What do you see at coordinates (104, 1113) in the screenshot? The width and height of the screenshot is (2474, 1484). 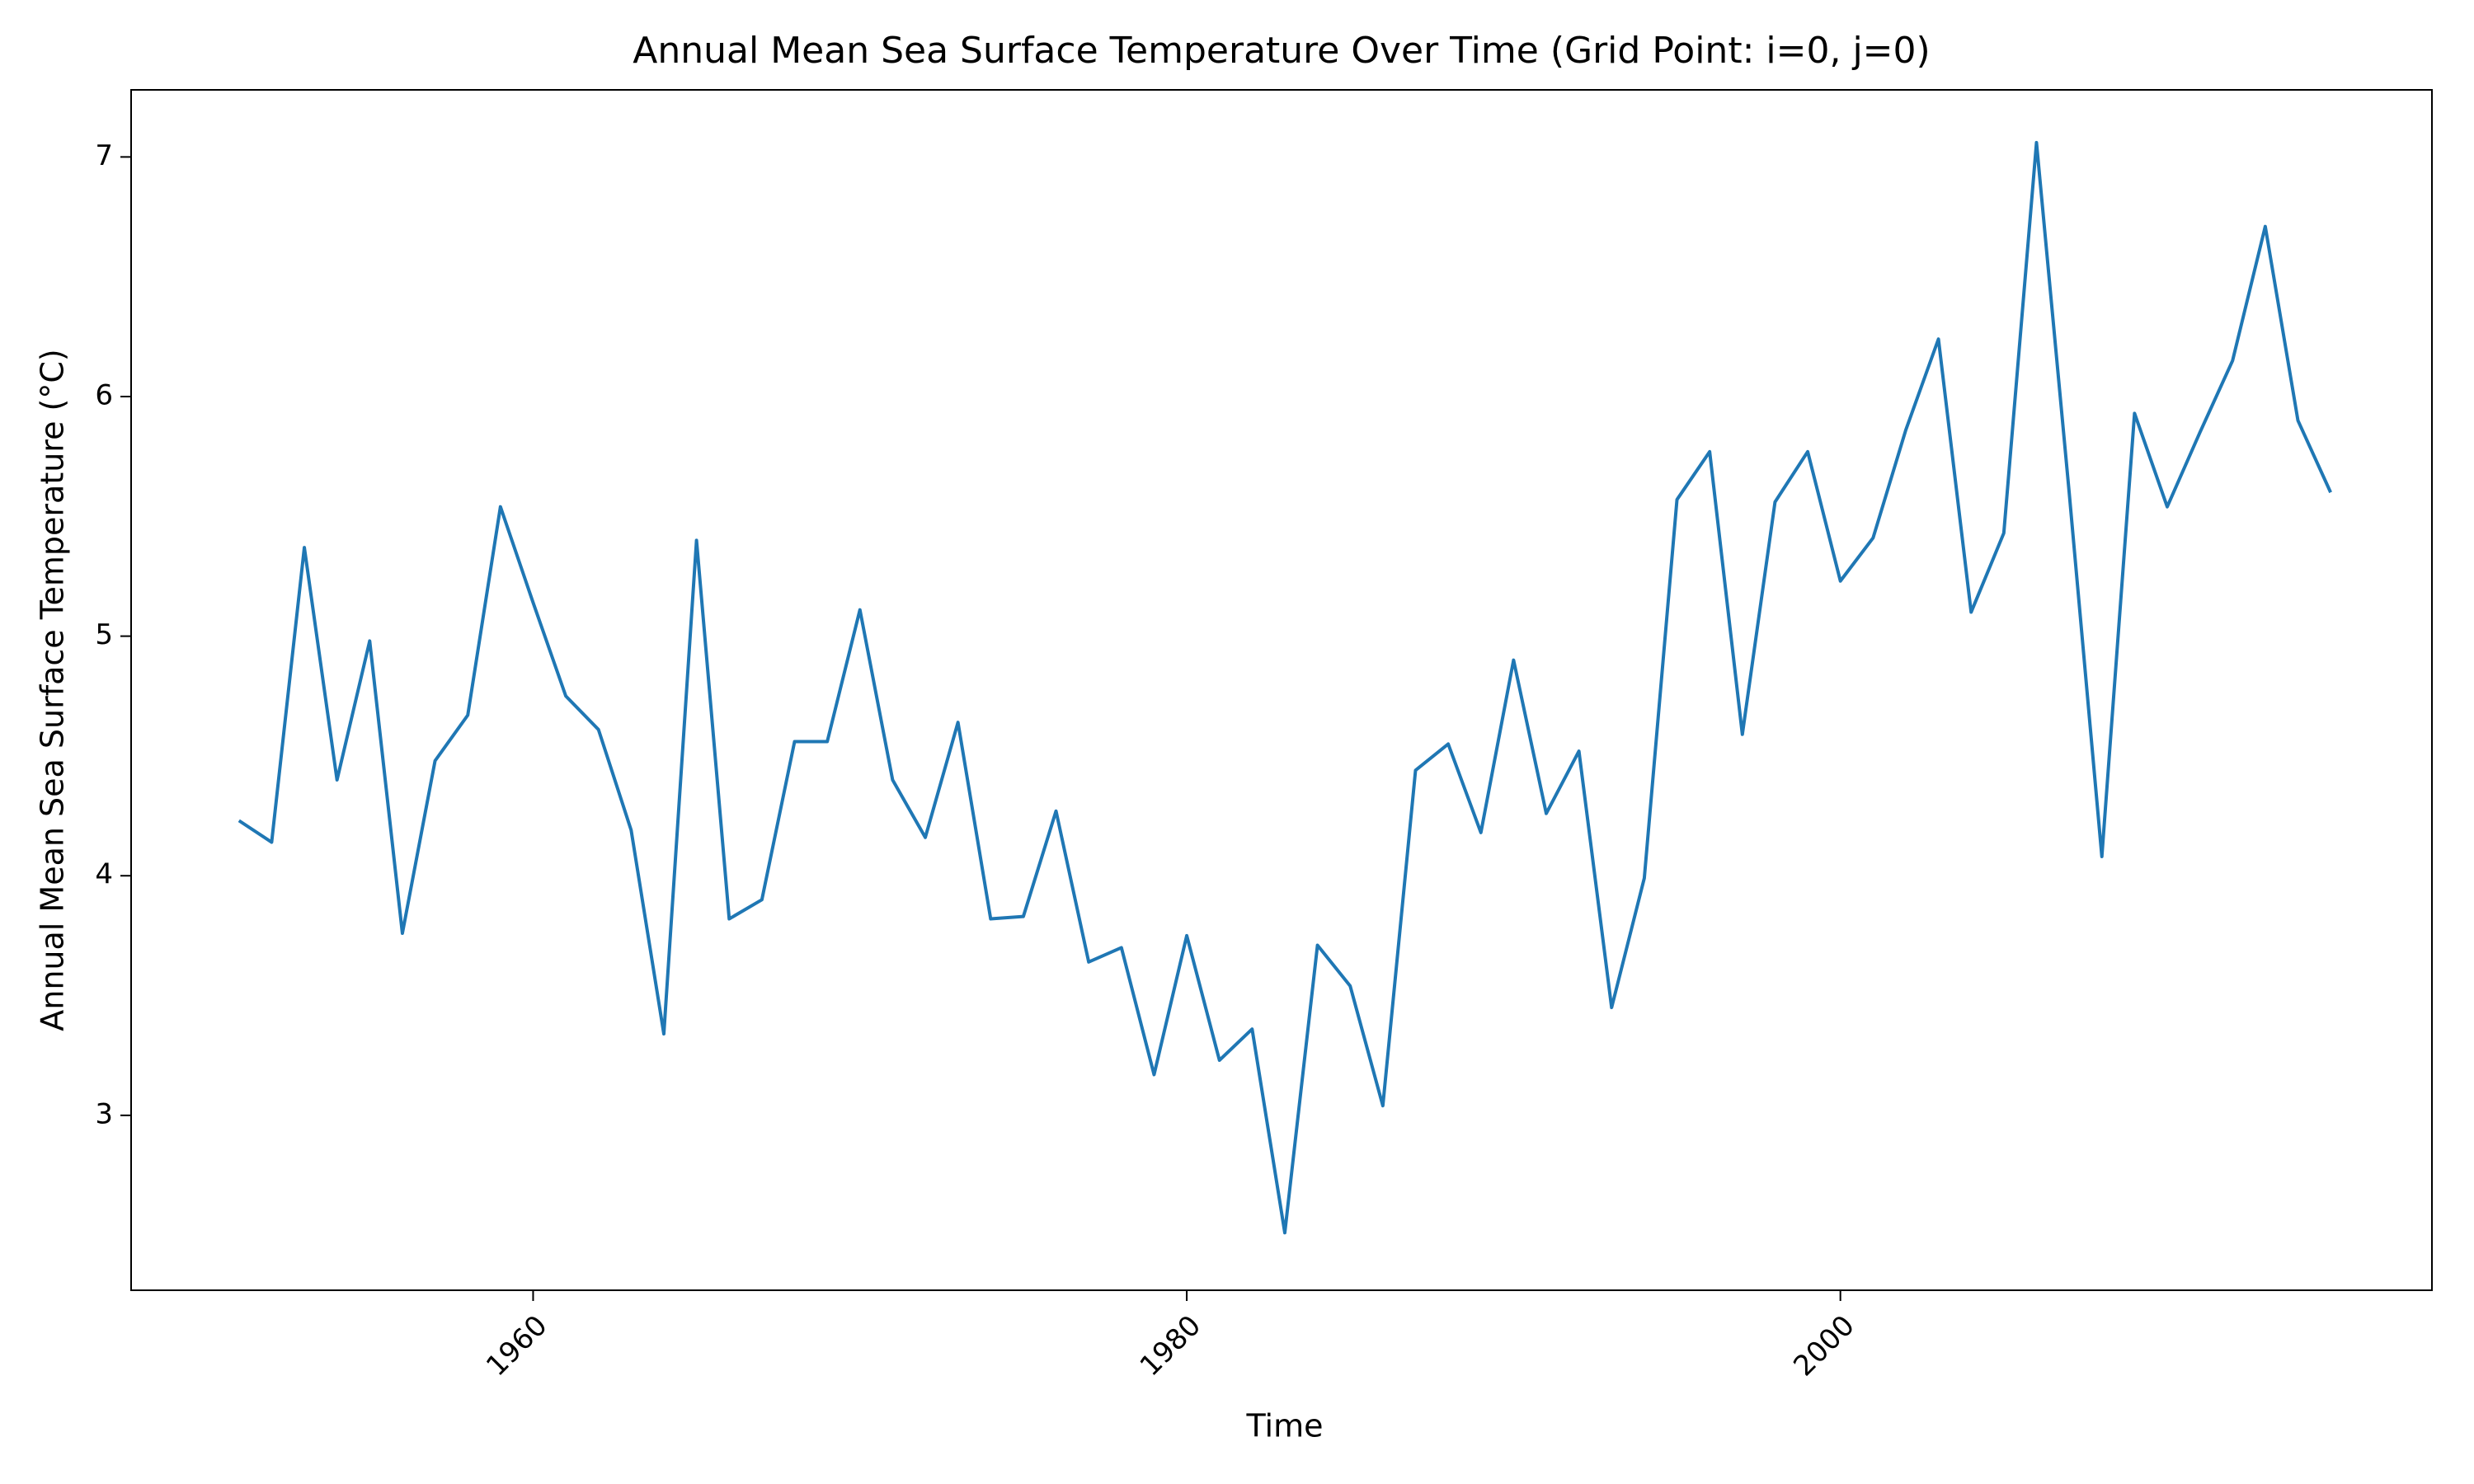 I see `y-tick-label: 3` at bounding box center [104, 1113].